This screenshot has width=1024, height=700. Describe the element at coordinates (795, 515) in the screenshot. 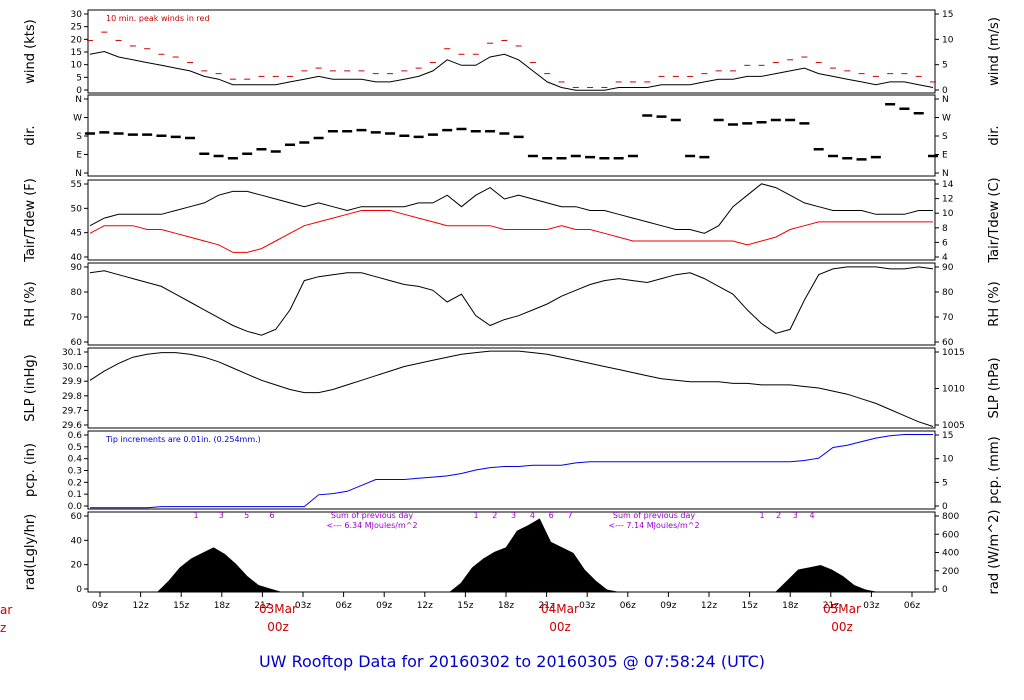

I see `hour-mark: 3` at that location.